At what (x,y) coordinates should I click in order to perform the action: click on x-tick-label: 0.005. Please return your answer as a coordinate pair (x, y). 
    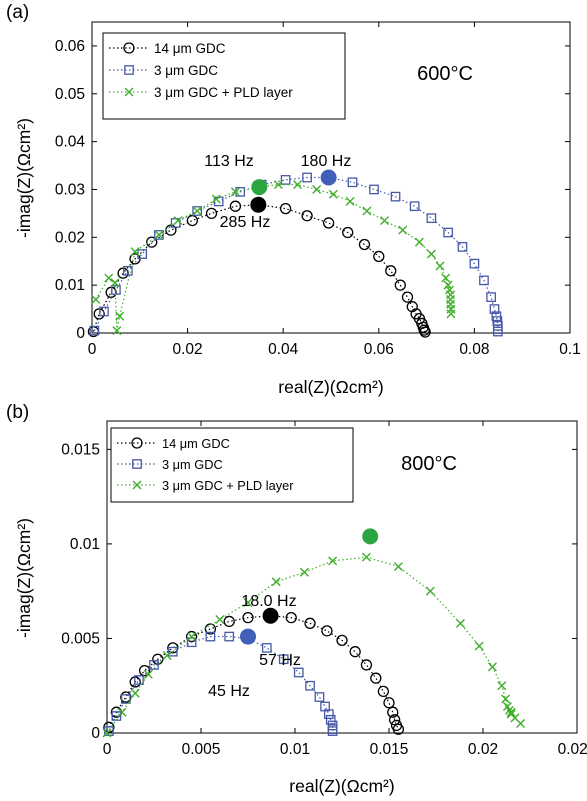
    Looking at the image, I should click on (201, 749).